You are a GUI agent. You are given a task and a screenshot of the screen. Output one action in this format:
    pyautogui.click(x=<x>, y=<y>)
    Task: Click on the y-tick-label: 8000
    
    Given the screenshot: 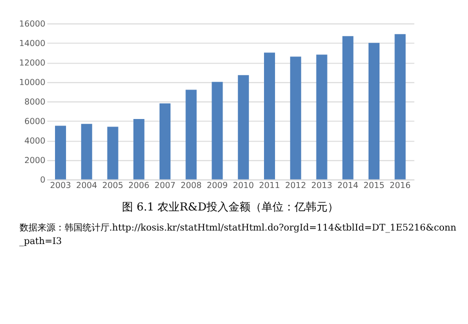 What is the action you would take?
    pyautogui.click(x=35, y=101)
    